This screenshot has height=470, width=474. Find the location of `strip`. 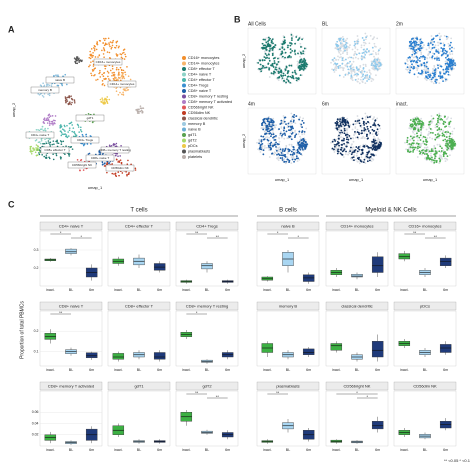

strip is located at coordinates (71, 226).